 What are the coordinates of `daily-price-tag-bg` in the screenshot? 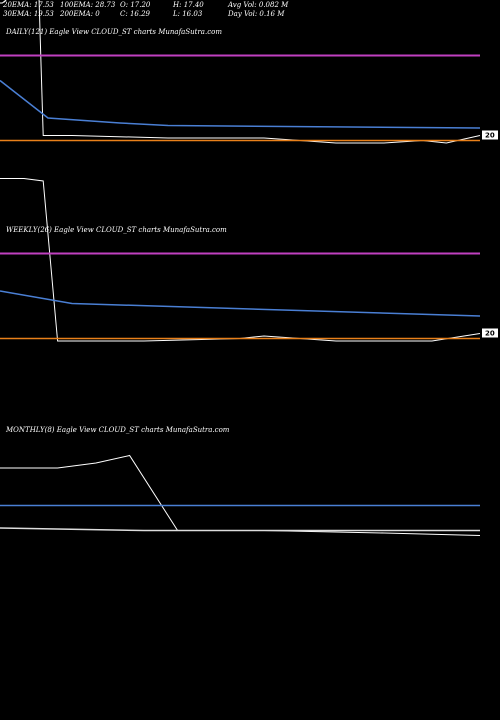 It's located at (490, 135).